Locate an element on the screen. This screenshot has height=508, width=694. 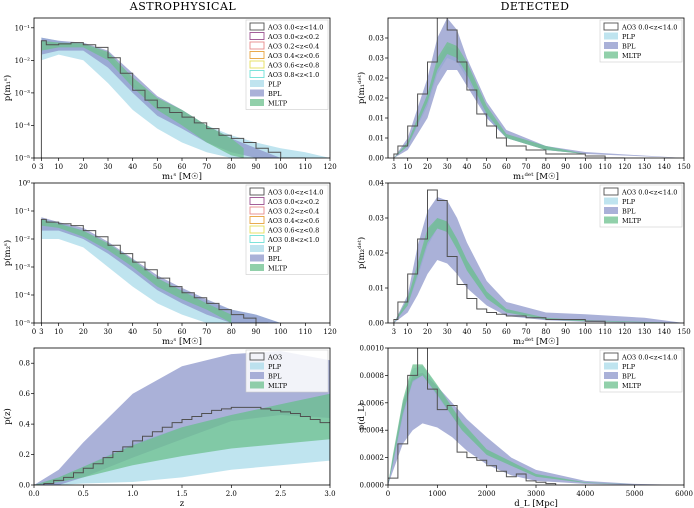
y-axis-label: p(m₂ˢ) is located at coordinates (7, 253).